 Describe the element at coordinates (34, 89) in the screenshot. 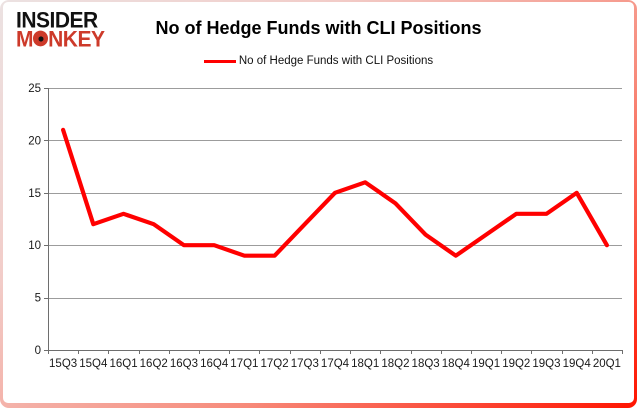

I see `svg-text: 25` at that location.